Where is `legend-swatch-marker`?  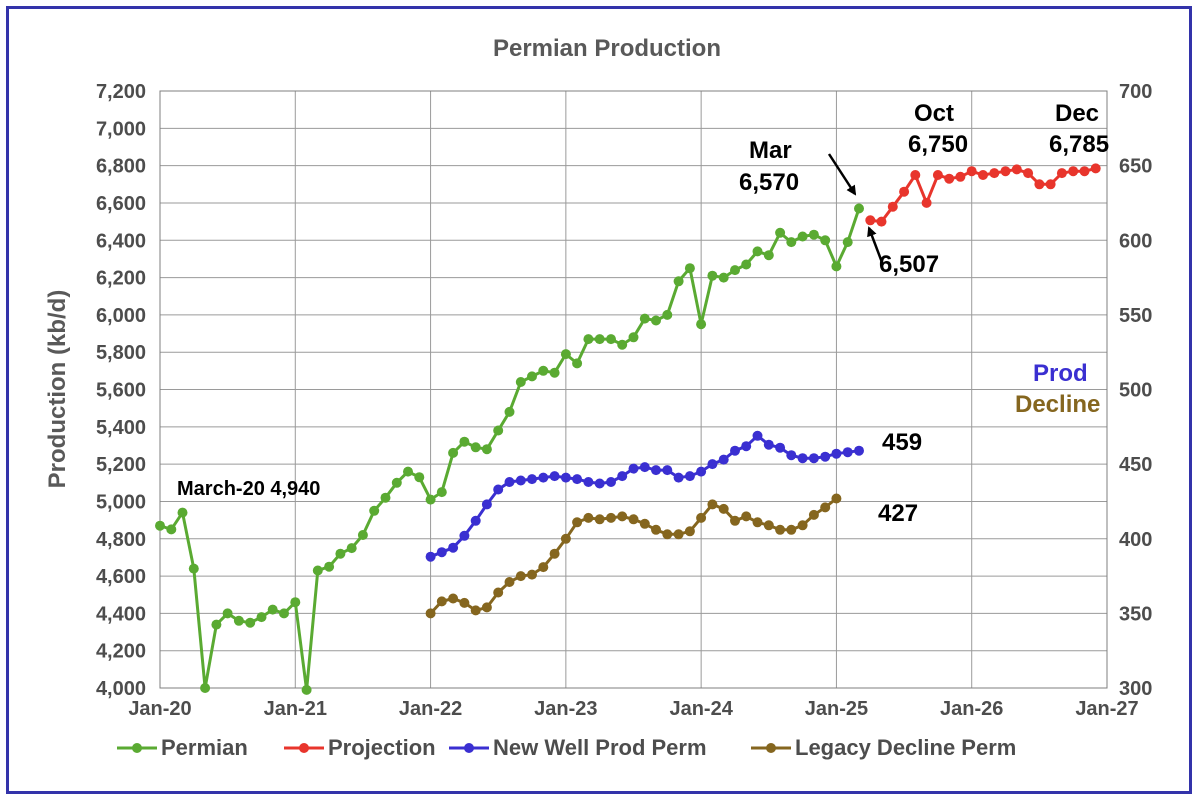
legend-swatch-marker is located at coordinates (771, 748).